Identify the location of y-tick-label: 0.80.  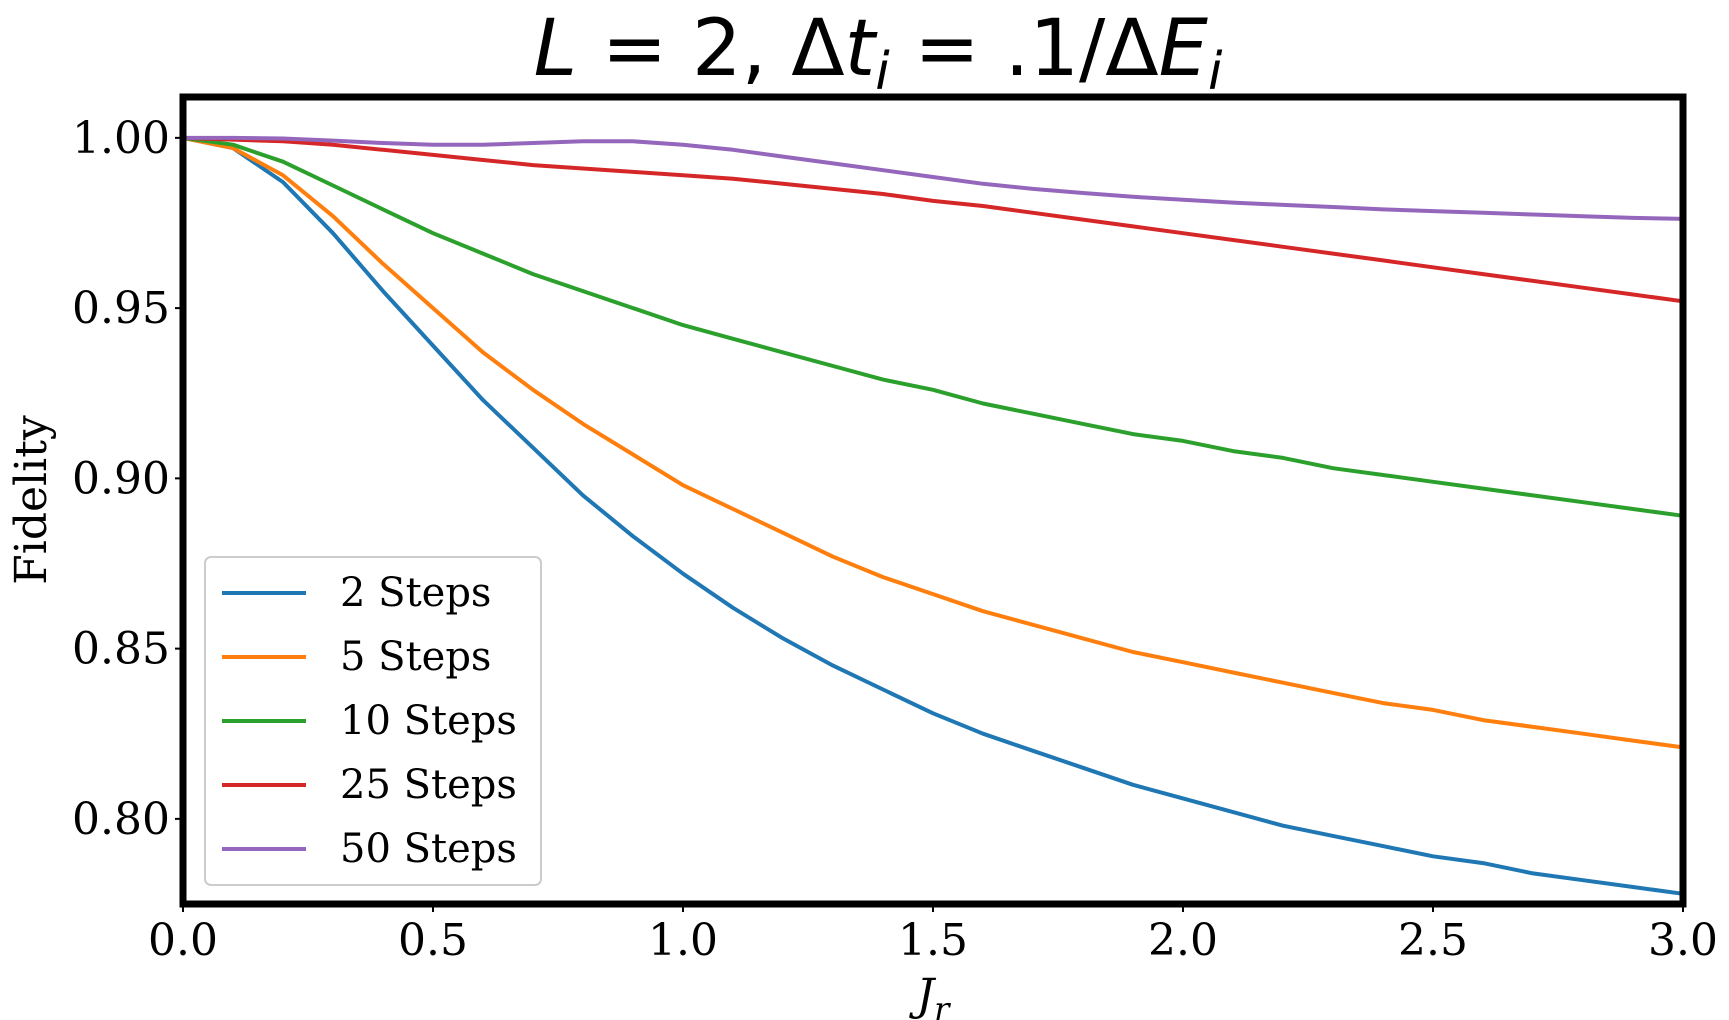
(121, 819).